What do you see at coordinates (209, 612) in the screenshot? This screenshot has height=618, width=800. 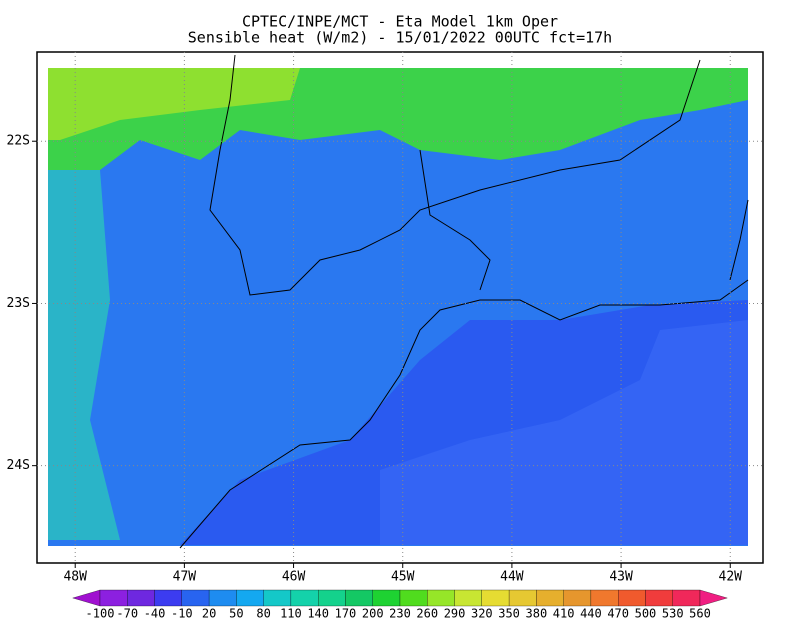 I see `colorbar-label: 20` at bounding box center [209, 612].